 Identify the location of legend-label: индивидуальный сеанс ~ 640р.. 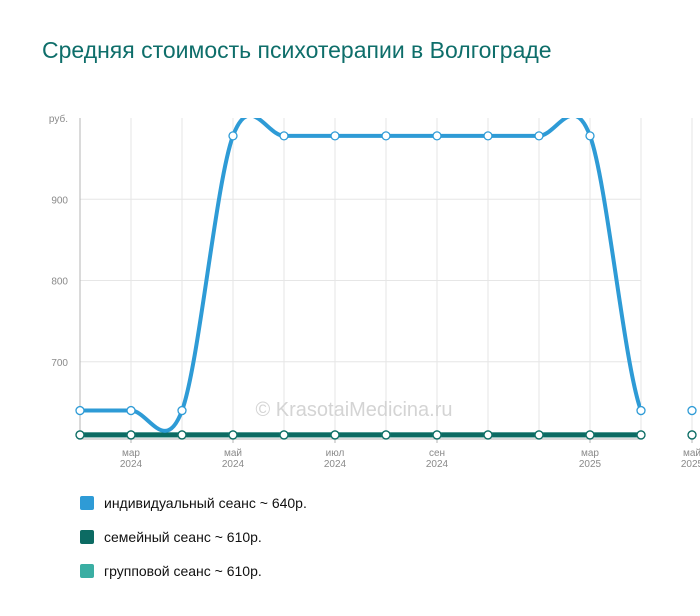
(205, 503).